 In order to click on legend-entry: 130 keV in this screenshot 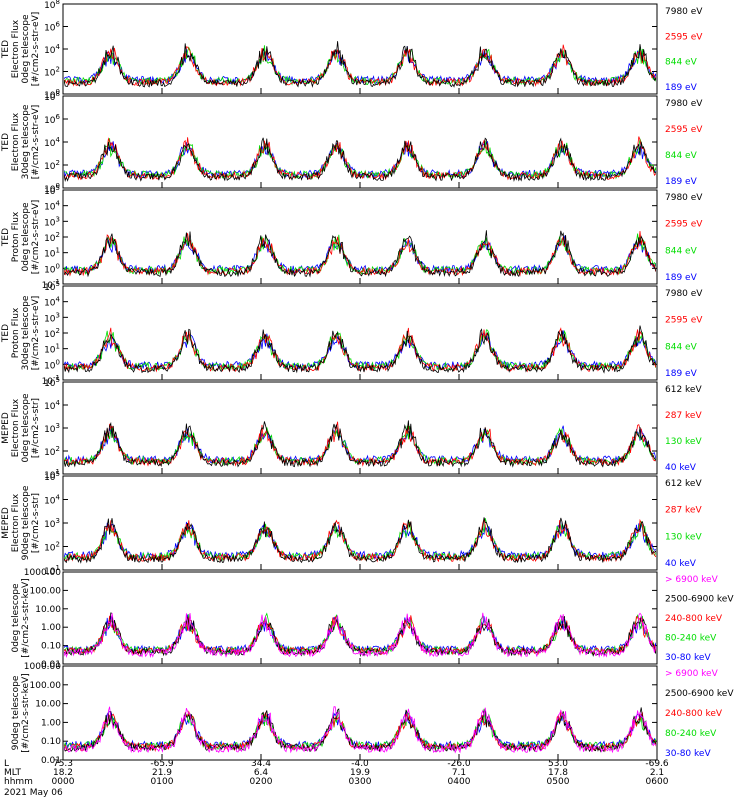, I will do `click(683, 442)`.